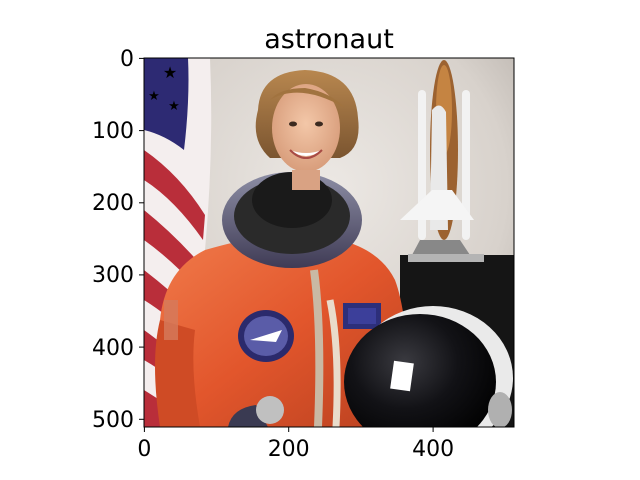  I want to click on y-tick-label-400: 400, so click(113, 348).